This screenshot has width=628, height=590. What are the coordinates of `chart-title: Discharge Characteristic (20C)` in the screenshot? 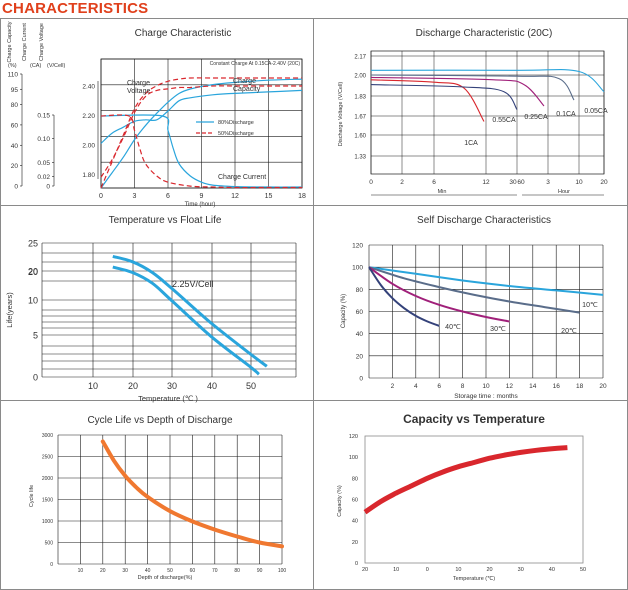 It's located at (484, 33).